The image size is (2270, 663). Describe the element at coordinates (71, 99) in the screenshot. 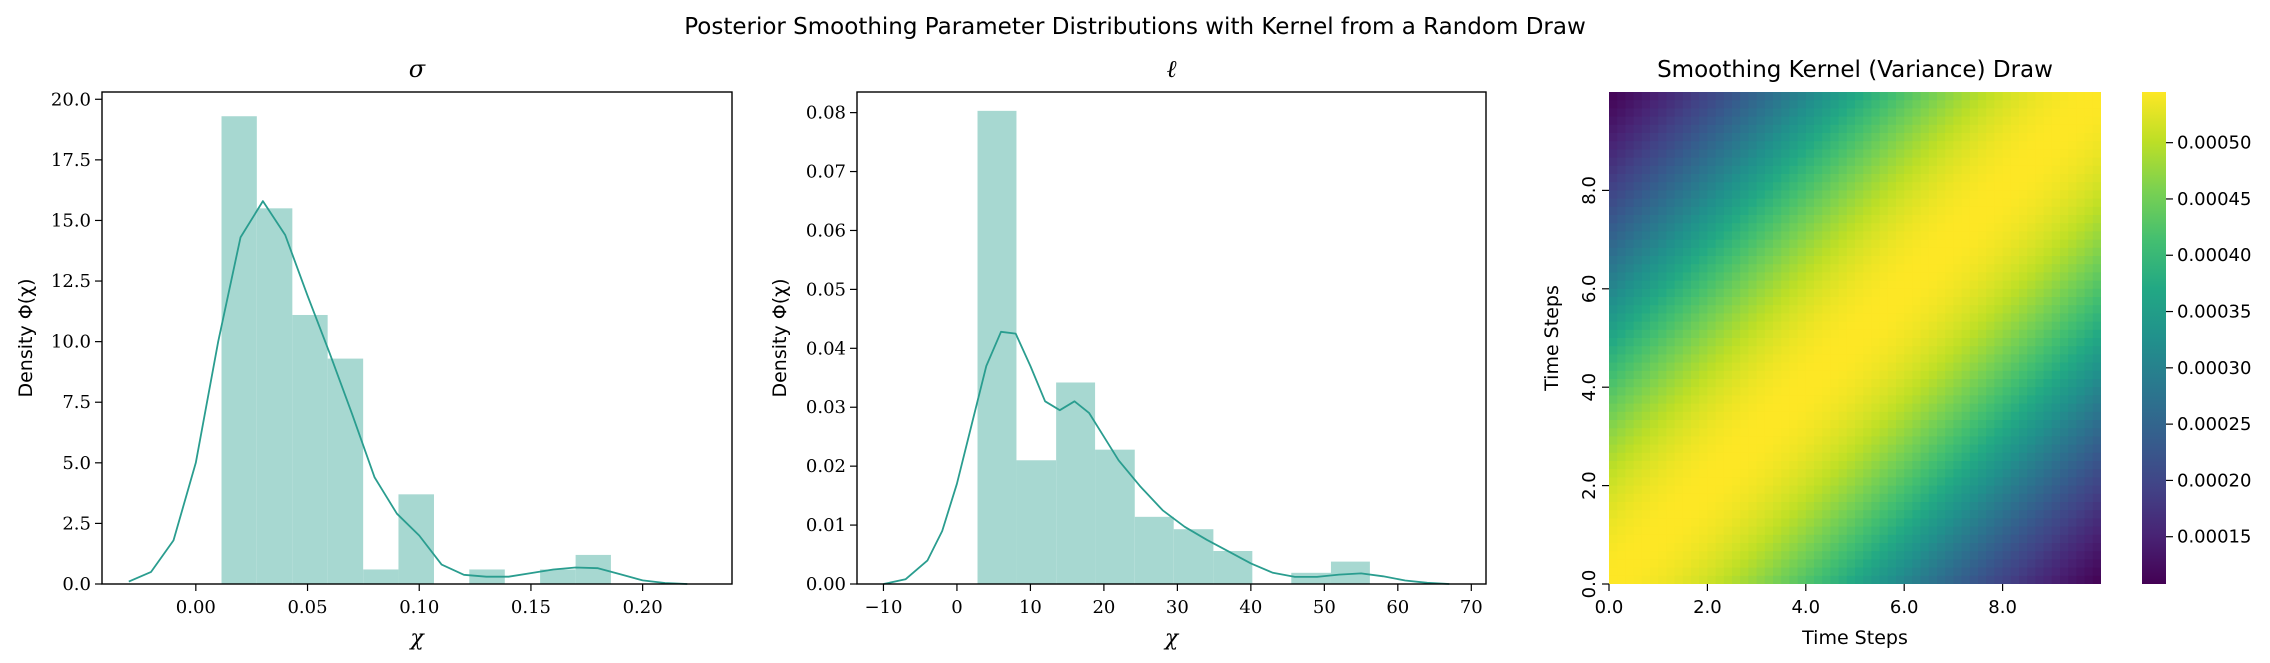

I see `sigma-ytick-label: 20.0` at that location.